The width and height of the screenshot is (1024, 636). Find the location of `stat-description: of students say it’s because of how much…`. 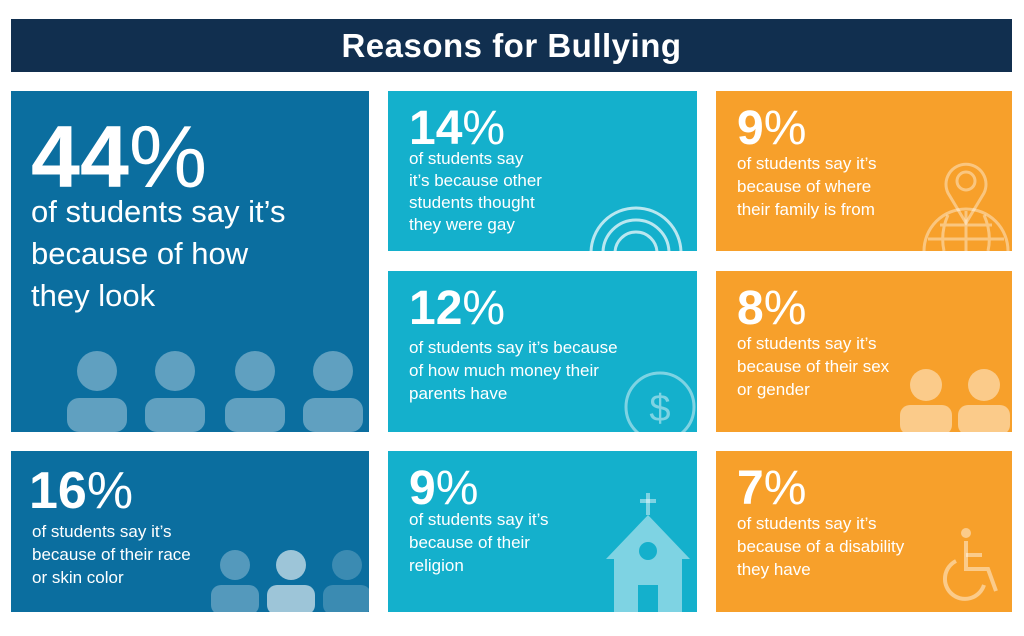

stat-description: of students say it’s because of how much… is located at coordinates (513, 371).